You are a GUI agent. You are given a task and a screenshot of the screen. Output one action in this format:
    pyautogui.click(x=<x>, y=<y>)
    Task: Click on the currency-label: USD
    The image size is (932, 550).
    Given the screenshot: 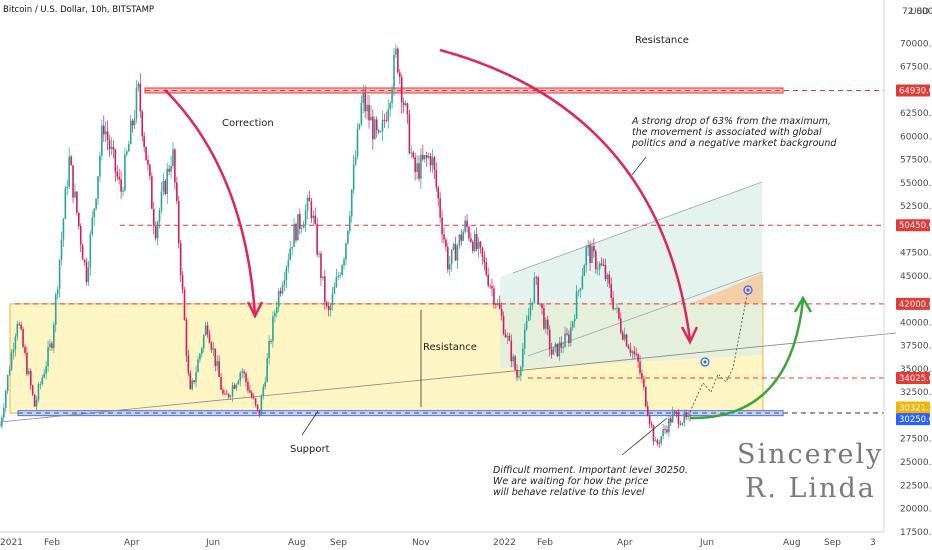 What is the action you would take?
    pyautogui.click(x=919, y=12)
    